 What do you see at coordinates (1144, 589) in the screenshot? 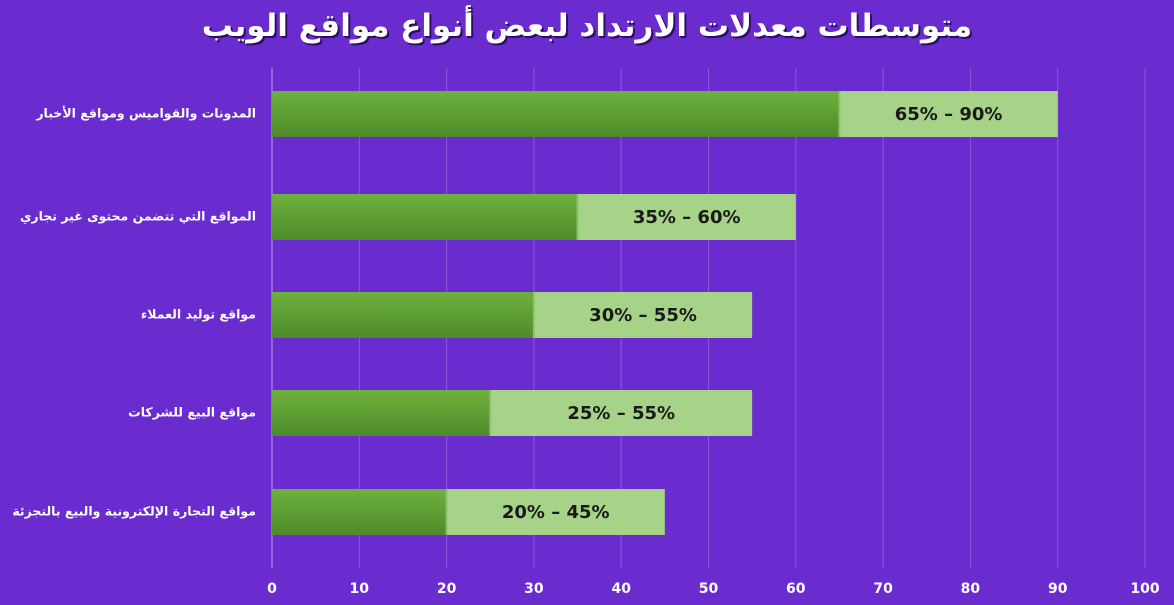
I see `x-tick-label: 100` at bounding box center [1144, 589].